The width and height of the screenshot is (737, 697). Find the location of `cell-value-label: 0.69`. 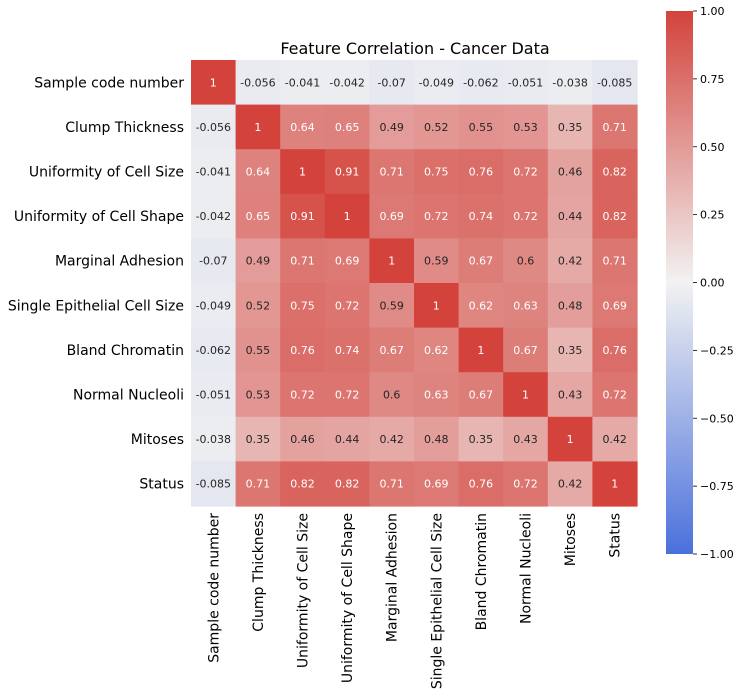

cell-value-label: 0.69 is located at coordinates (614, 305).